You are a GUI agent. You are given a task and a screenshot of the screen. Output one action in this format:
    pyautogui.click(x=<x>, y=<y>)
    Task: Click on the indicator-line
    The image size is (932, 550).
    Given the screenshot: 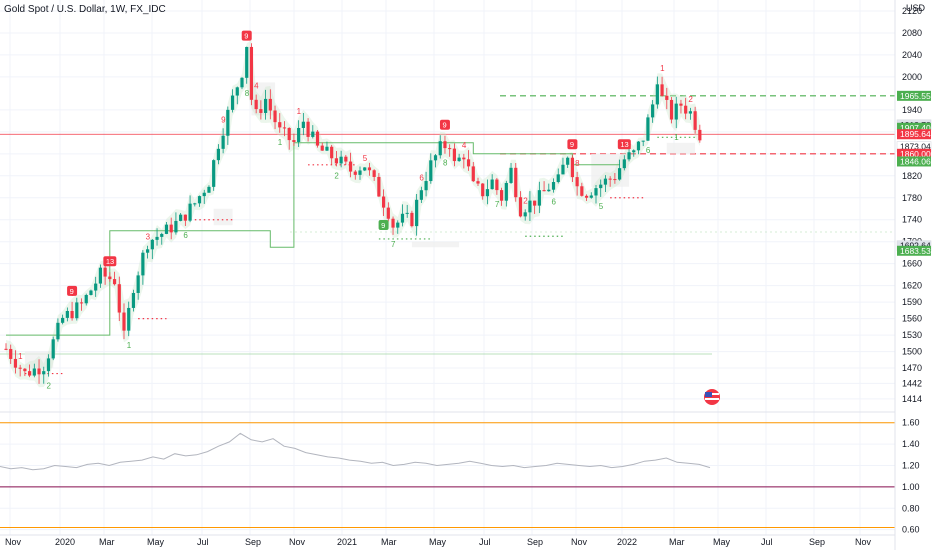 What is the action you would take?
    pyautogui.click(x=355, y=451)
    